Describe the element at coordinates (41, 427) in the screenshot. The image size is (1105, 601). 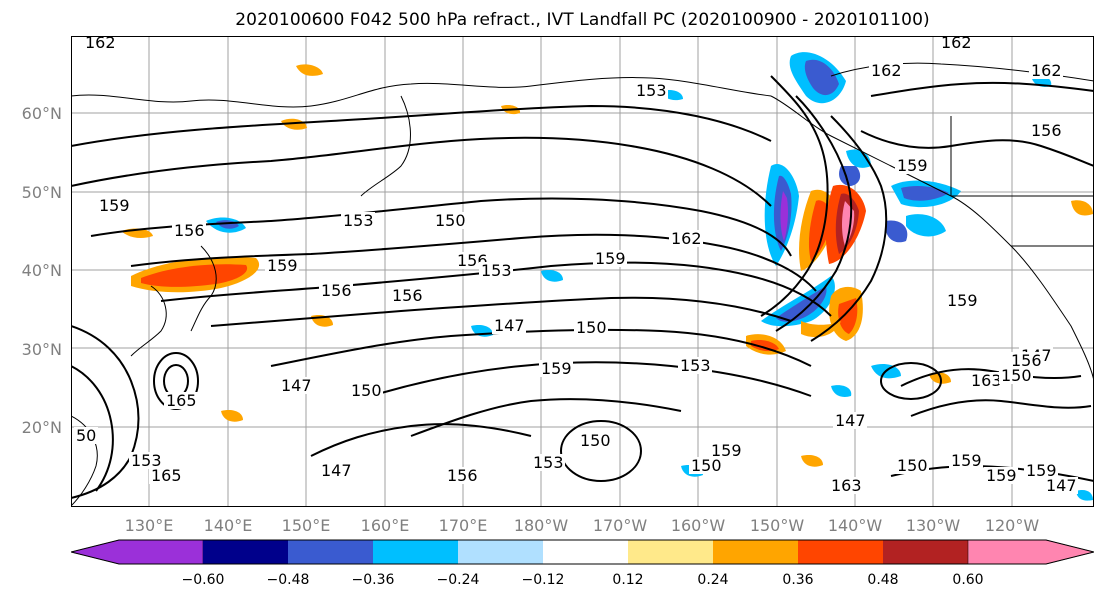
I see `lat-label: 20°N` at that location.